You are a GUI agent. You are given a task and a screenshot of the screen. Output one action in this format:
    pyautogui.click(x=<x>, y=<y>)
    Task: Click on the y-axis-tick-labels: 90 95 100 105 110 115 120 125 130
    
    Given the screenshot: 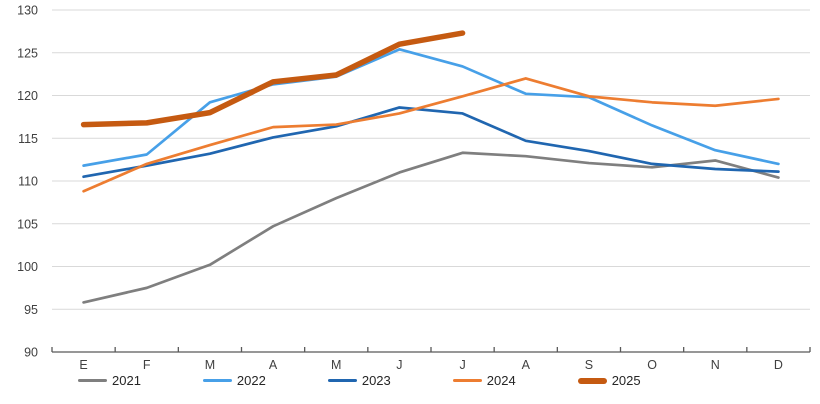 What is the action you would take?
    pyautogui.click(x=27, y=182)
    